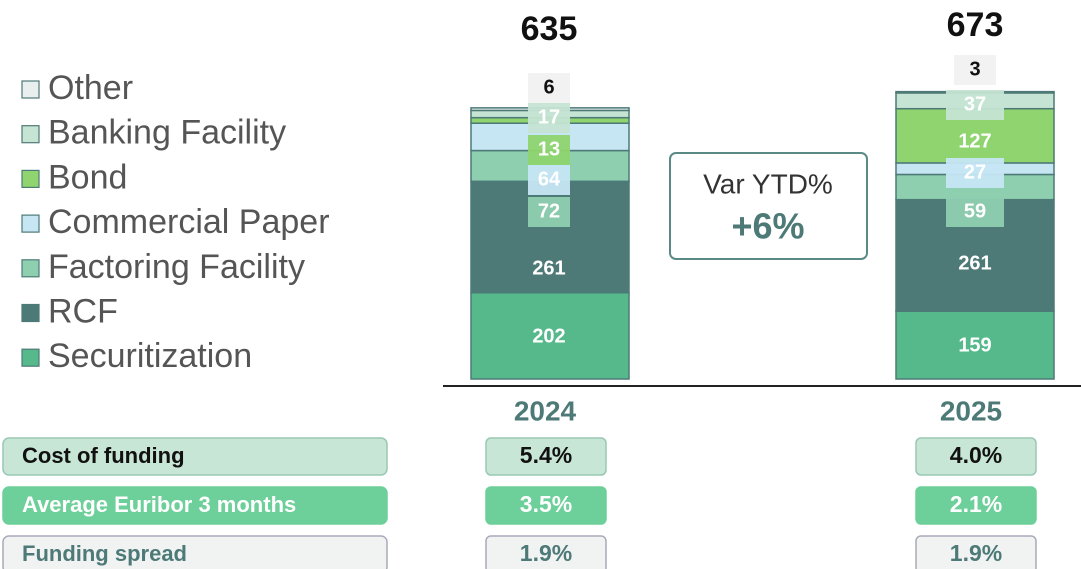  I want to click on x-tick-label: 2025, so click(971, 410).